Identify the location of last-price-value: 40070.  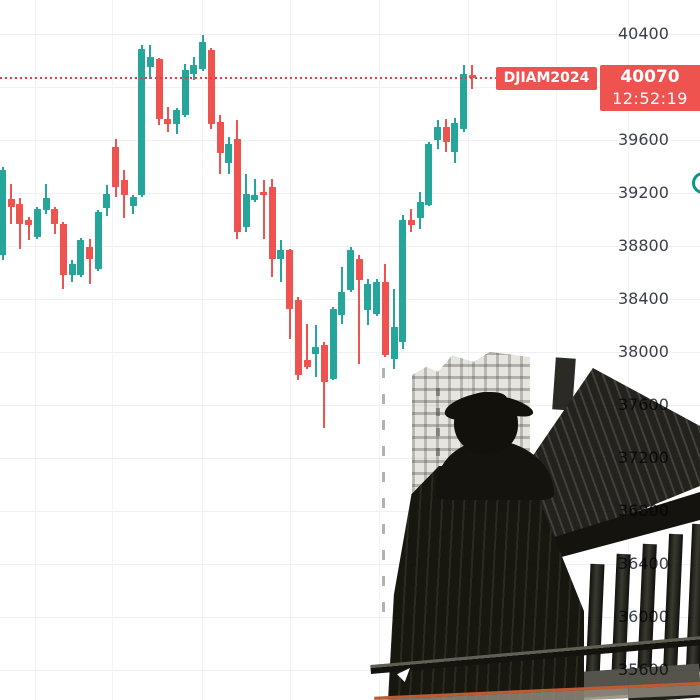
(650, 77).